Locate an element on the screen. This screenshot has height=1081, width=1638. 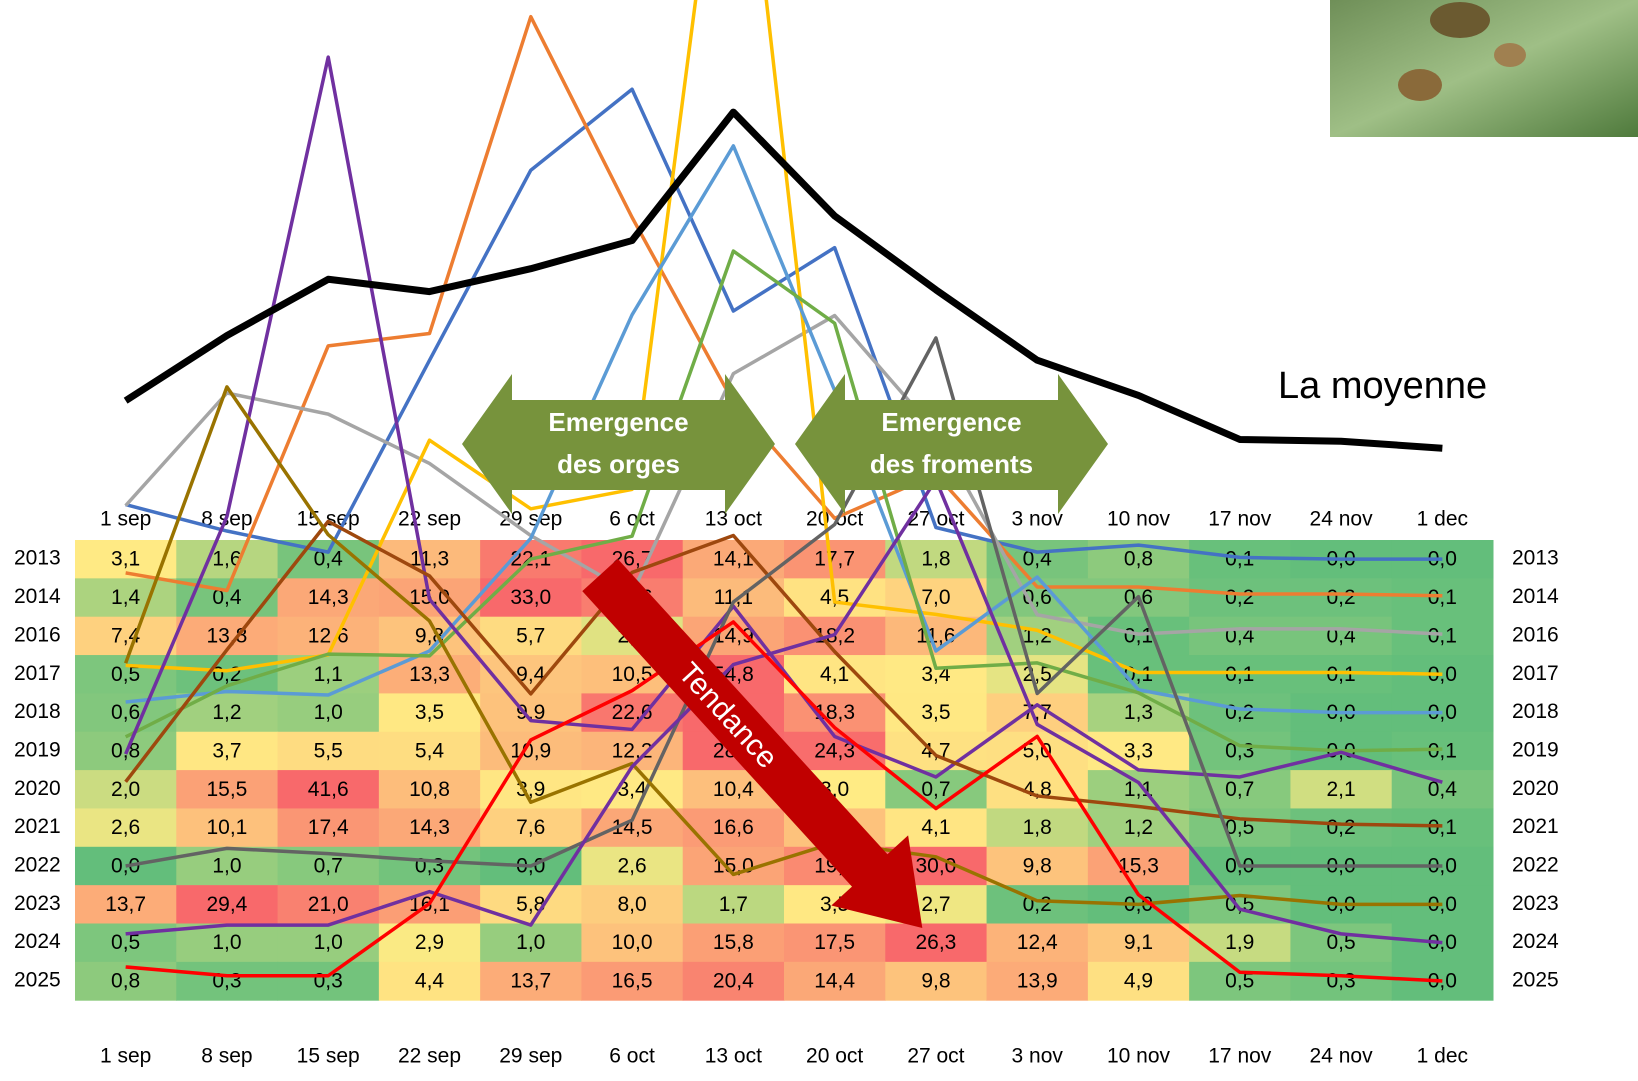
cell-label: 2,1 is located at coordinates (1340, 789).